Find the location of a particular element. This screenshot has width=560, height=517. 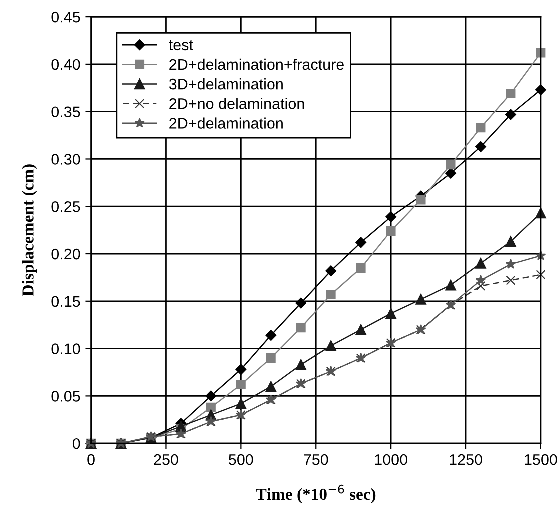

y-tick-label: 0.10 is located at coordinates (66, 349).